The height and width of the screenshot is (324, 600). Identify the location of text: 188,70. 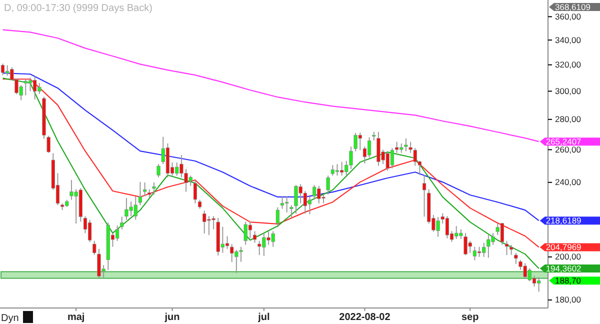
(568, 281).